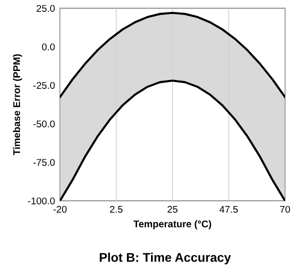  I want to click on y-tick-label: 25.0, so click(45, 8).